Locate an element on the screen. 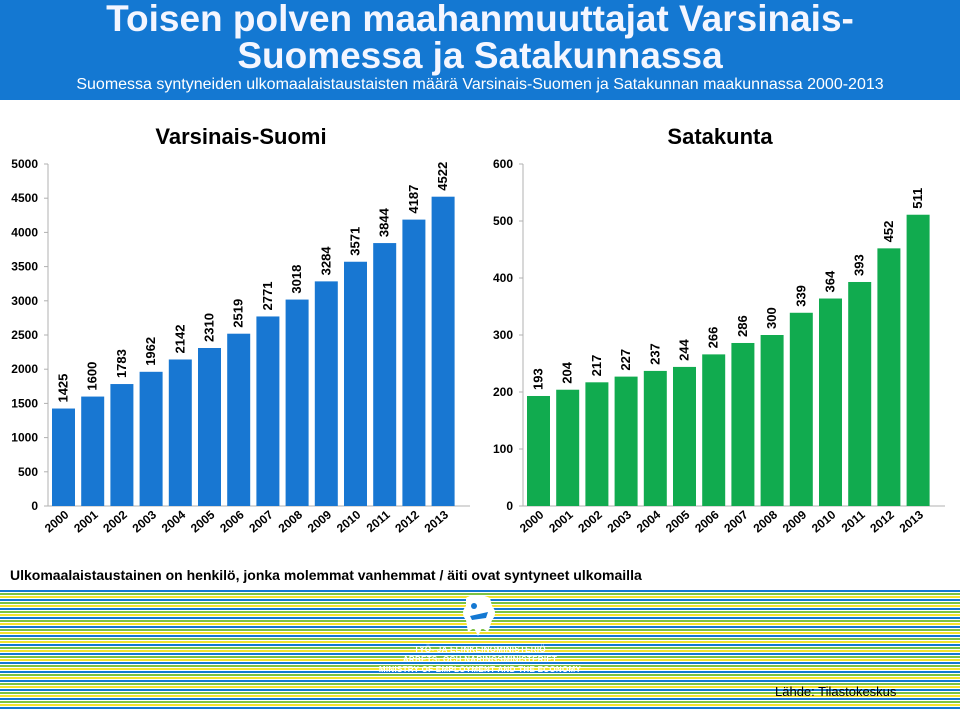  data-label: 266 is located at coordinates (713, 338).